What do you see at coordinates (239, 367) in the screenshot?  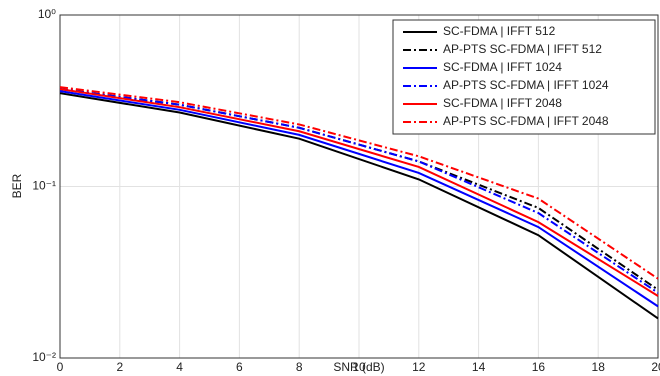 I see `x-tick-label: 6` at bounding box center [239, 367].